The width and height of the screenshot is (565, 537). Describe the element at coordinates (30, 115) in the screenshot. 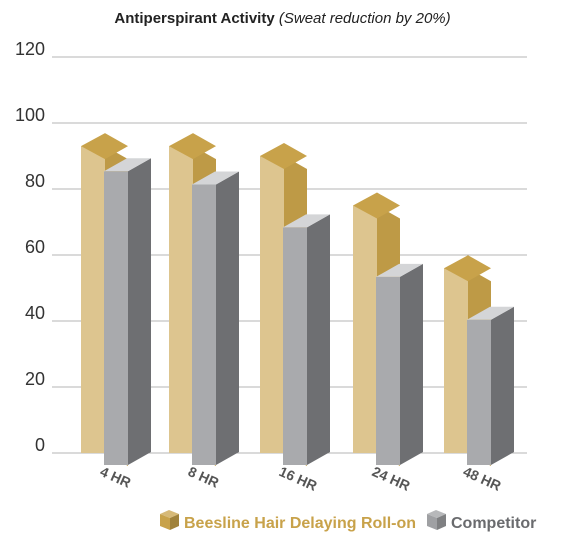

I see `y-tick-label: 100` at that location.